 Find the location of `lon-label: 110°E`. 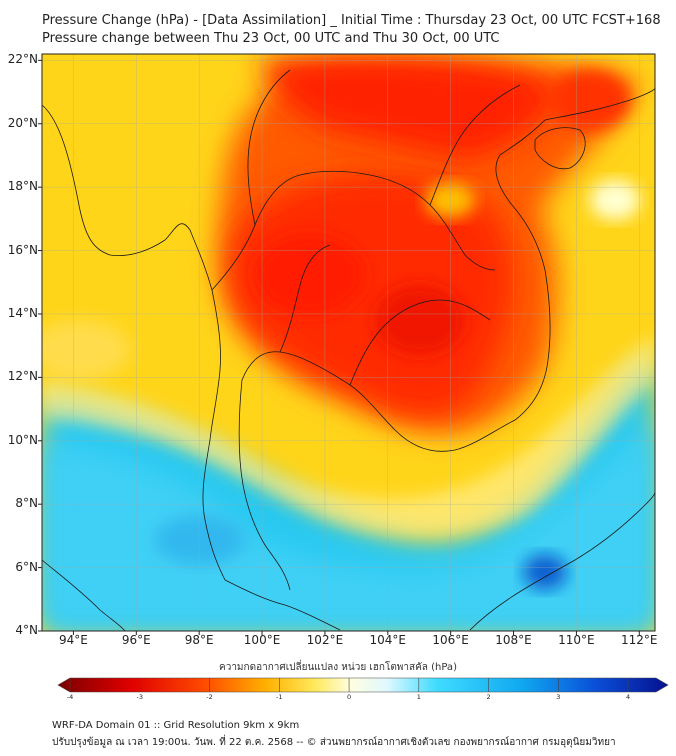

lon-label: 110°E is located at coordinates (576, 640).